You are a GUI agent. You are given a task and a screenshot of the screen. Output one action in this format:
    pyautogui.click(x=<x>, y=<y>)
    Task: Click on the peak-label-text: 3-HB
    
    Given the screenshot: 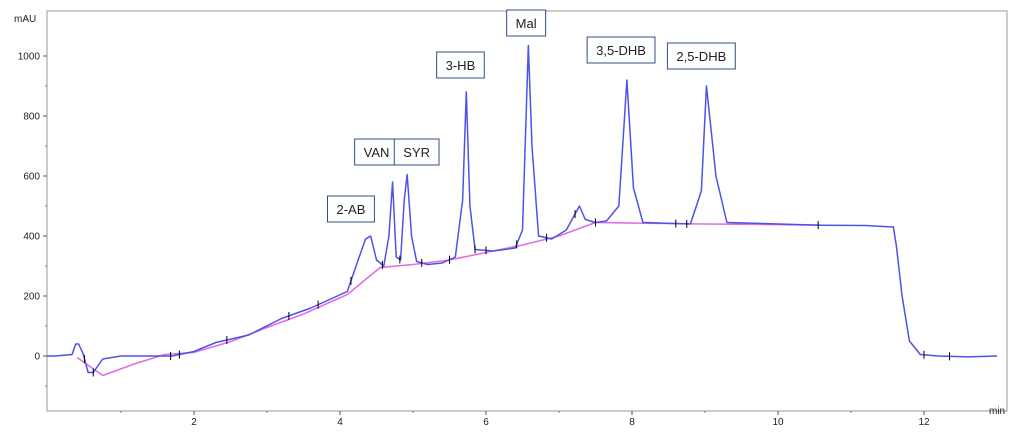 What is the action you would take?
    pyautogui.click(x=461, y=65)
    